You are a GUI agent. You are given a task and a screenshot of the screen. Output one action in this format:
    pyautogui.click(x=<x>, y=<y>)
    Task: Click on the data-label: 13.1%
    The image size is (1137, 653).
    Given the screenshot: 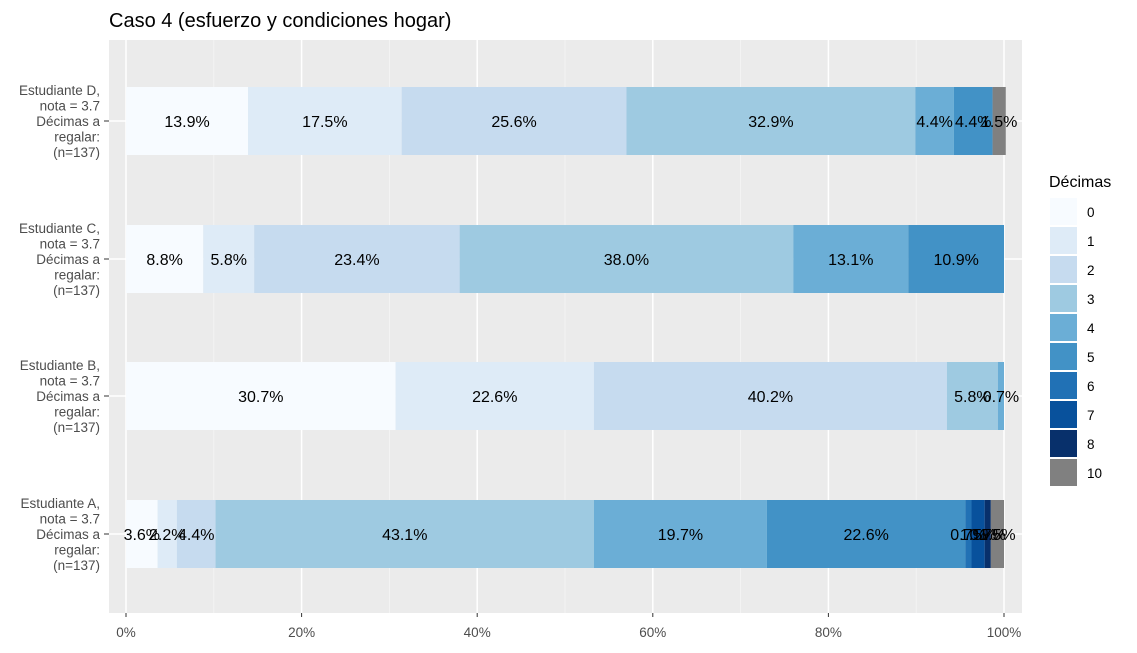 What is the action you would take?
    pyautogui.click(x=850, y=260)
    